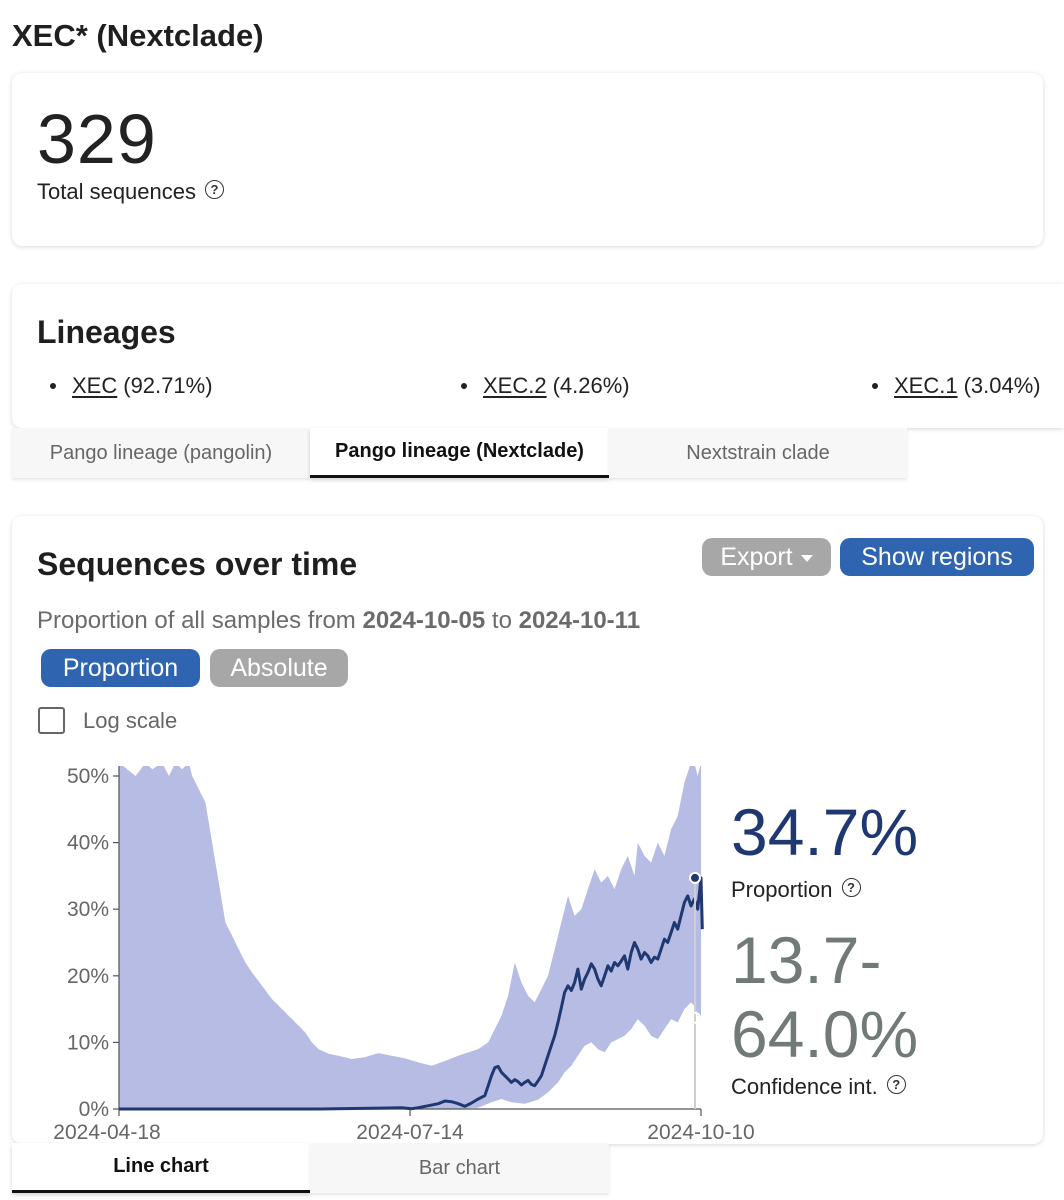 The image size is (1064, 1200). I want to click on y-tick-label: 0%, so click(94, 1109).